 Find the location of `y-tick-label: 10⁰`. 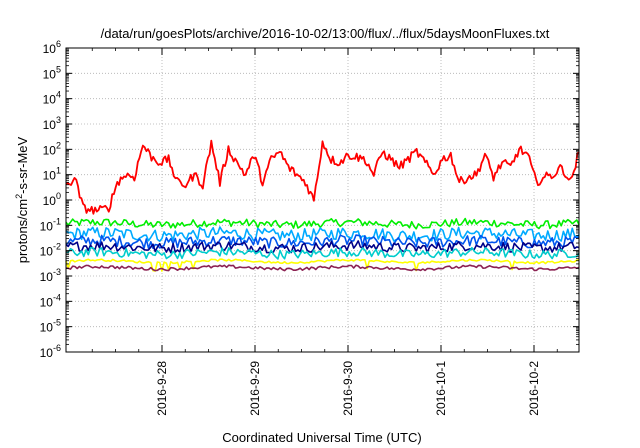

y-tick-label: 10⁰ is located at coordinates (52, 199).